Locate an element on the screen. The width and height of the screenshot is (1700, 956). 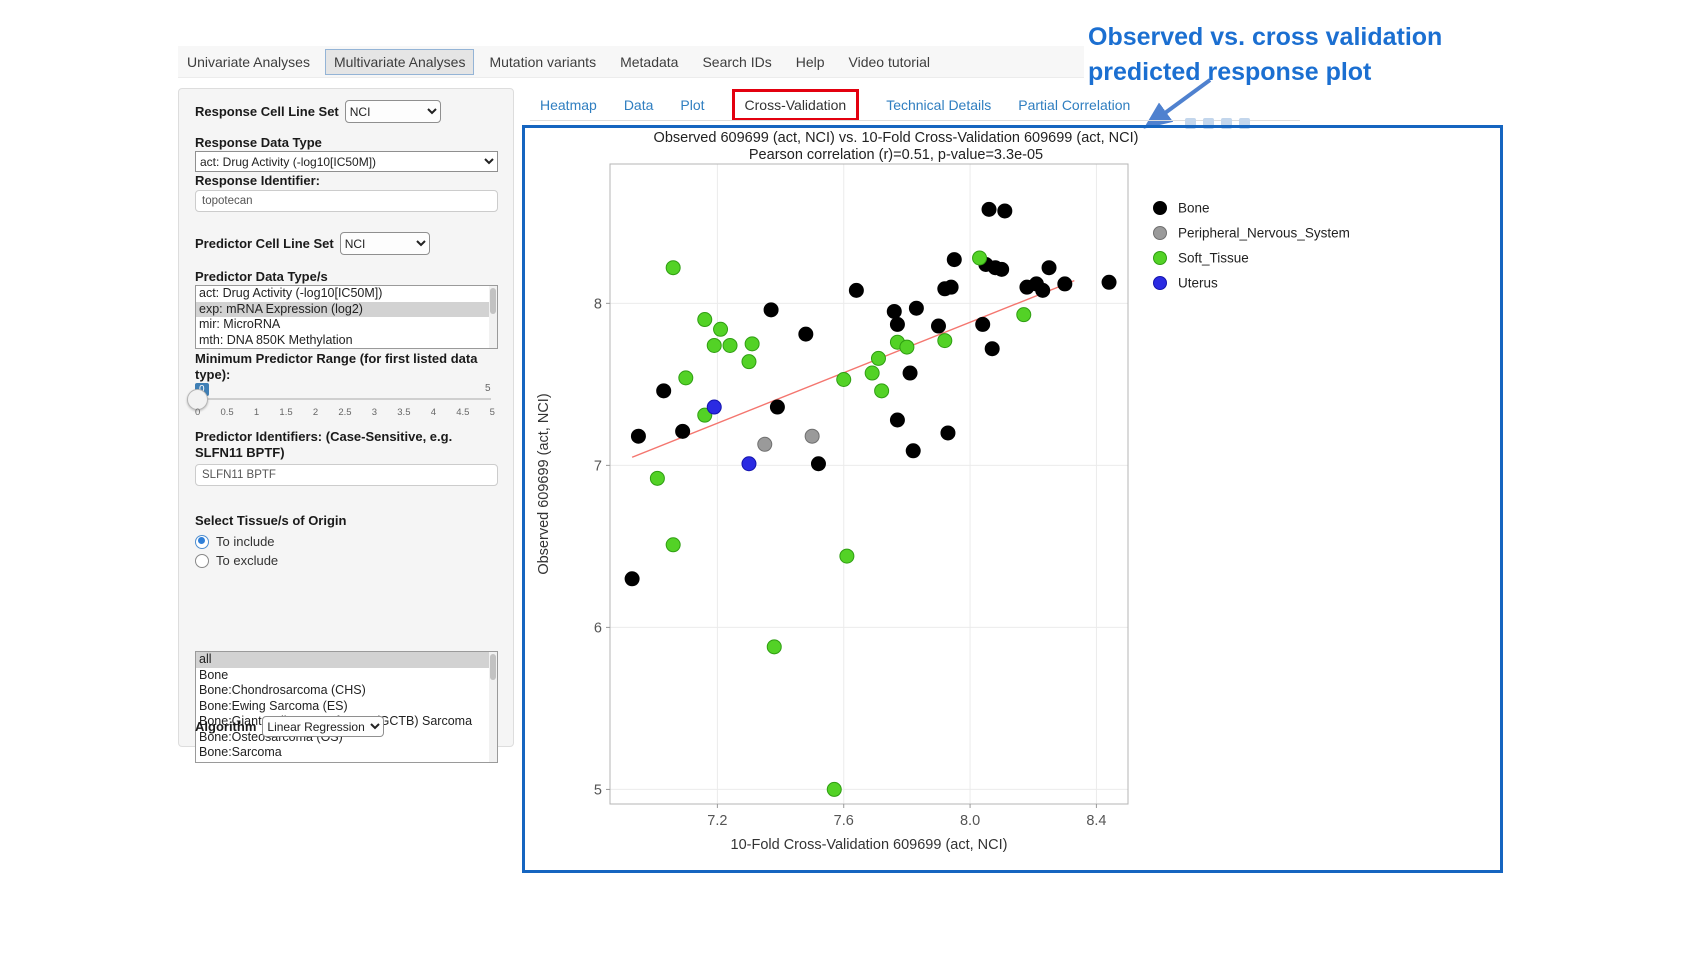
tissue-origin-label: Select Tissue/s of Origin is located at coordinates (271, 520).